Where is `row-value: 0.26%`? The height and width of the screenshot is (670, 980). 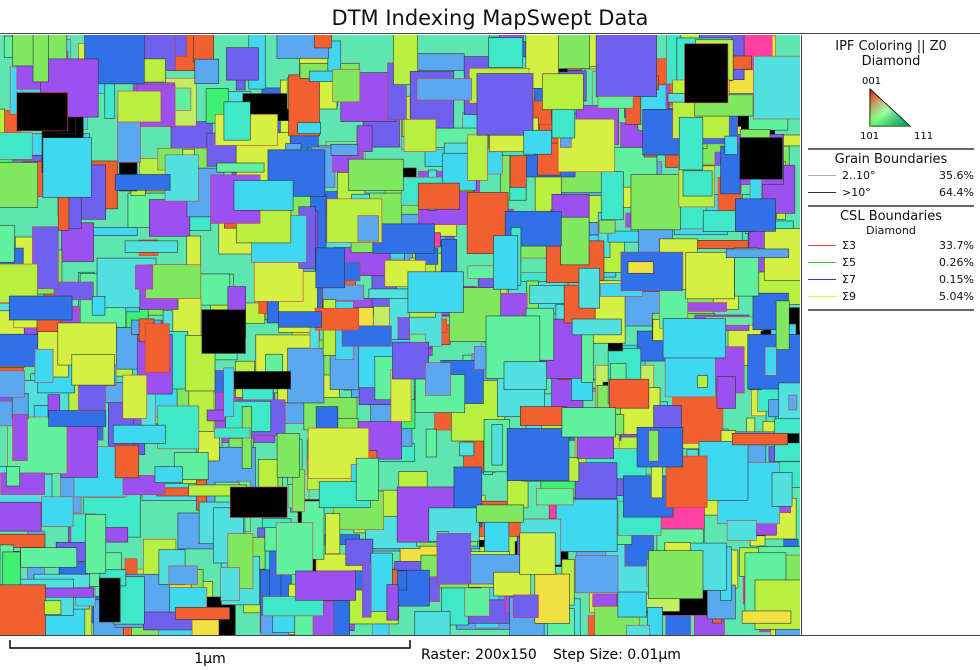 row-value: 0.26% is located at coordinates (956, 262).